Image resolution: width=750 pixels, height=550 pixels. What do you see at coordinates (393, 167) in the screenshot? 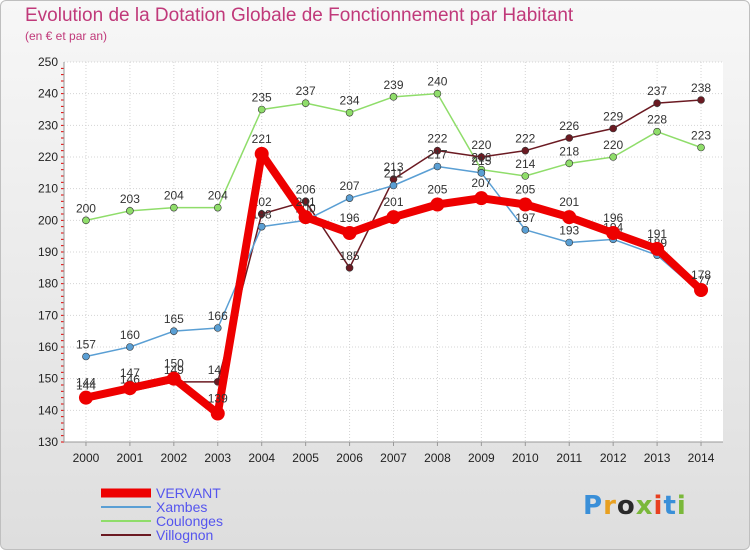
I see `data-label-villognon: 213` at bounding box center [393, 167].